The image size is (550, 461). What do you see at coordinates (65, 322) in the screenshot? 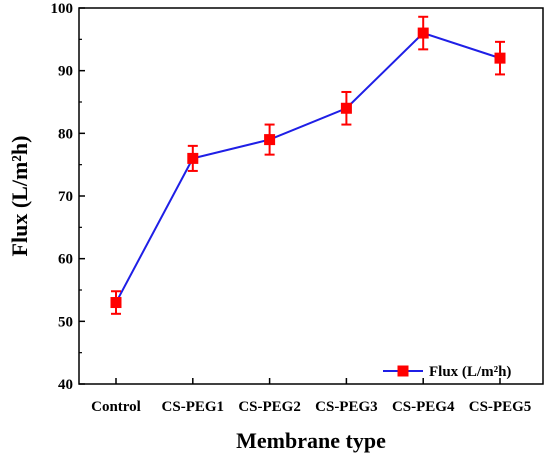
I see `y-tick-label: 50` at bounding box center [65, 322].